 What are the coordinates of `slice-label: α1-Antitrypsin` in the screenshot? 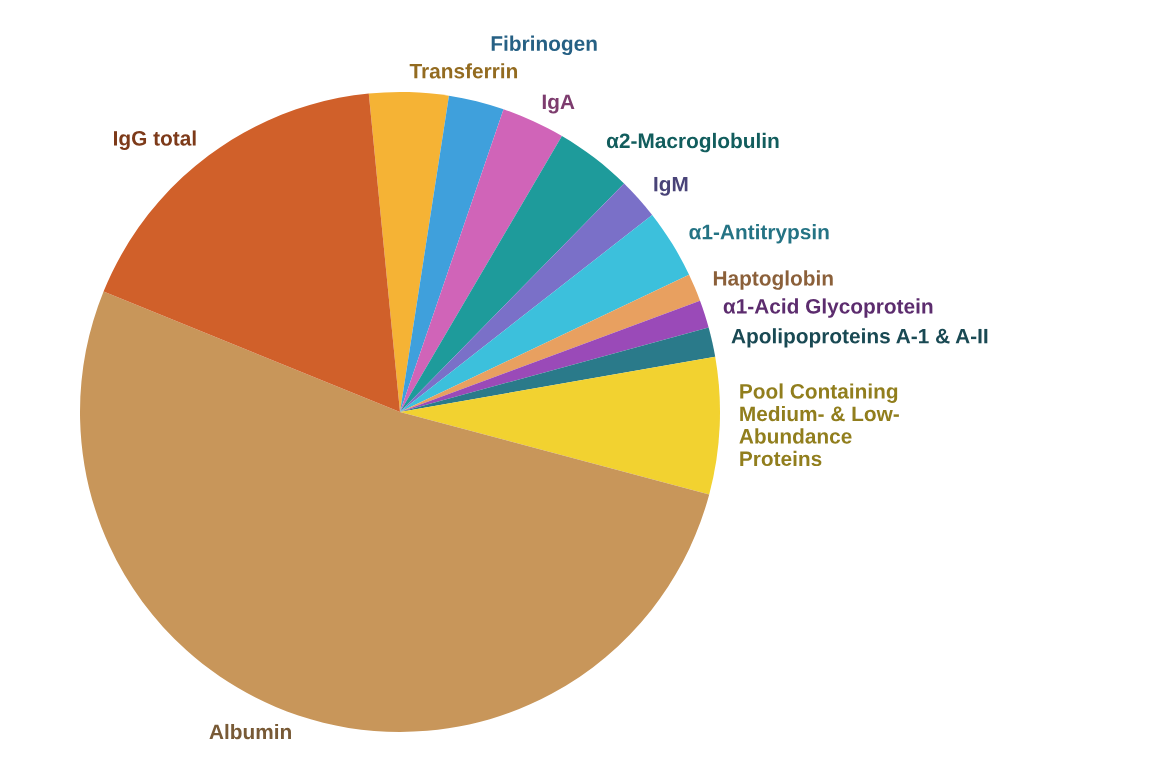 It's located at (759, 234).